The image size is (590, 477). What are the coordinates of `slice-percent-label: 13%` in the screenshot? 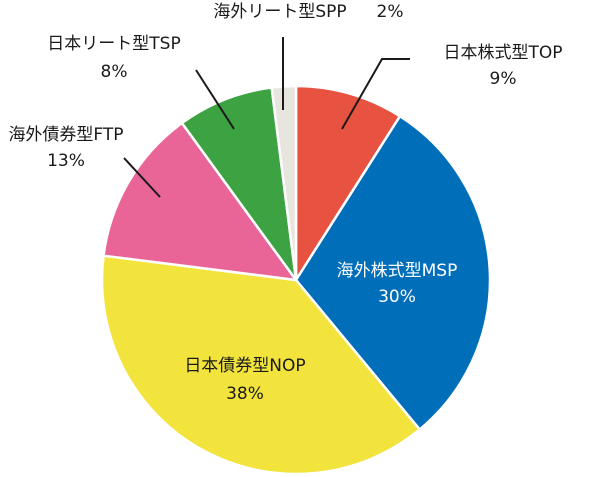 It's located at (66, 161).